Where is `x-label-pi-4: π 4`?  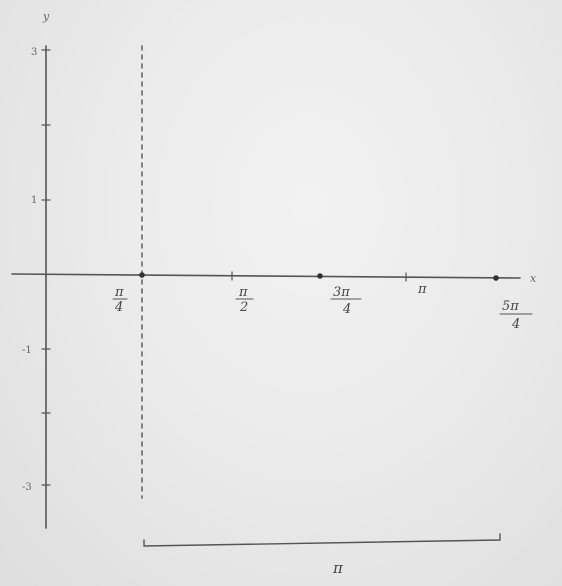 x-label-pi-4: π 4 is located at coordinates (120, 300).